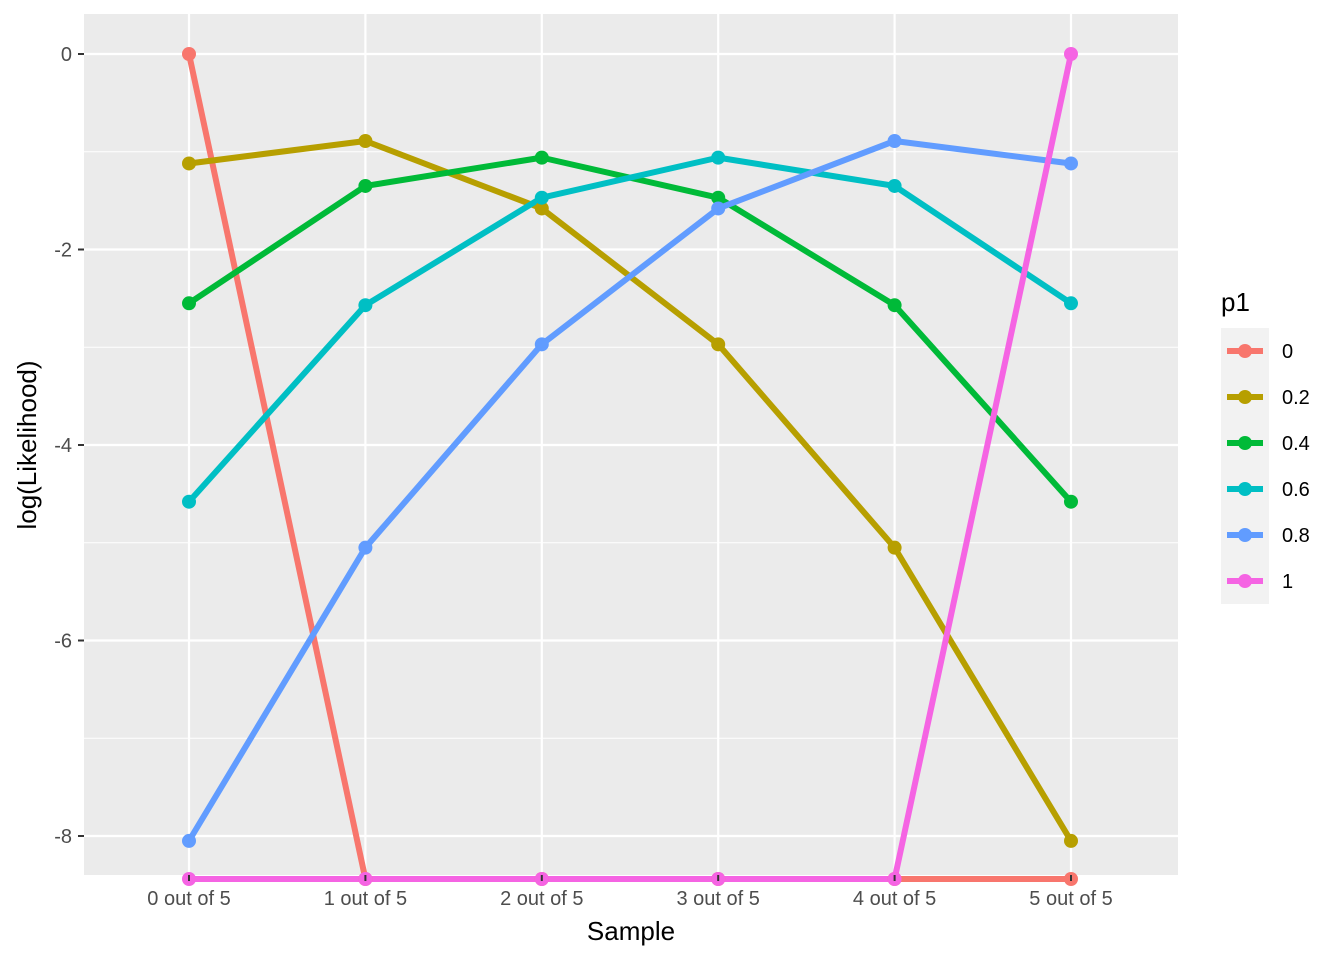 The height and width of the screenshot is (965, 1344). What do you see at coordinates (63, 642) in the screenshot?
I see `y-tick-label: -6` at bounding box center [63, 642].